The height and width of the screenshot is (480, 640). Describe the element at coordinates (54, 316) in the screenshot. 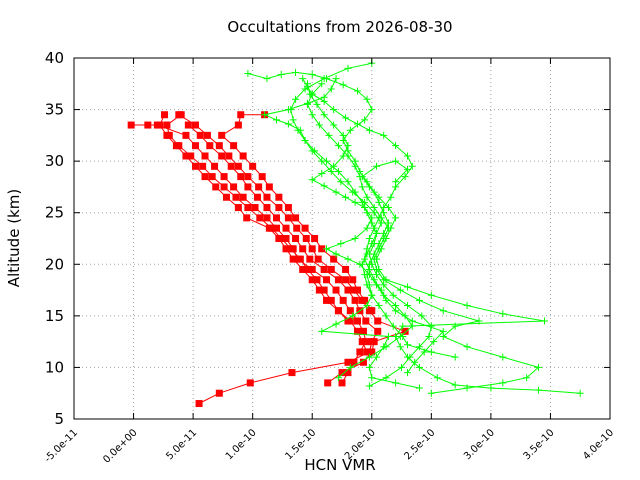

I see `y-tick-label: 15` at that location.